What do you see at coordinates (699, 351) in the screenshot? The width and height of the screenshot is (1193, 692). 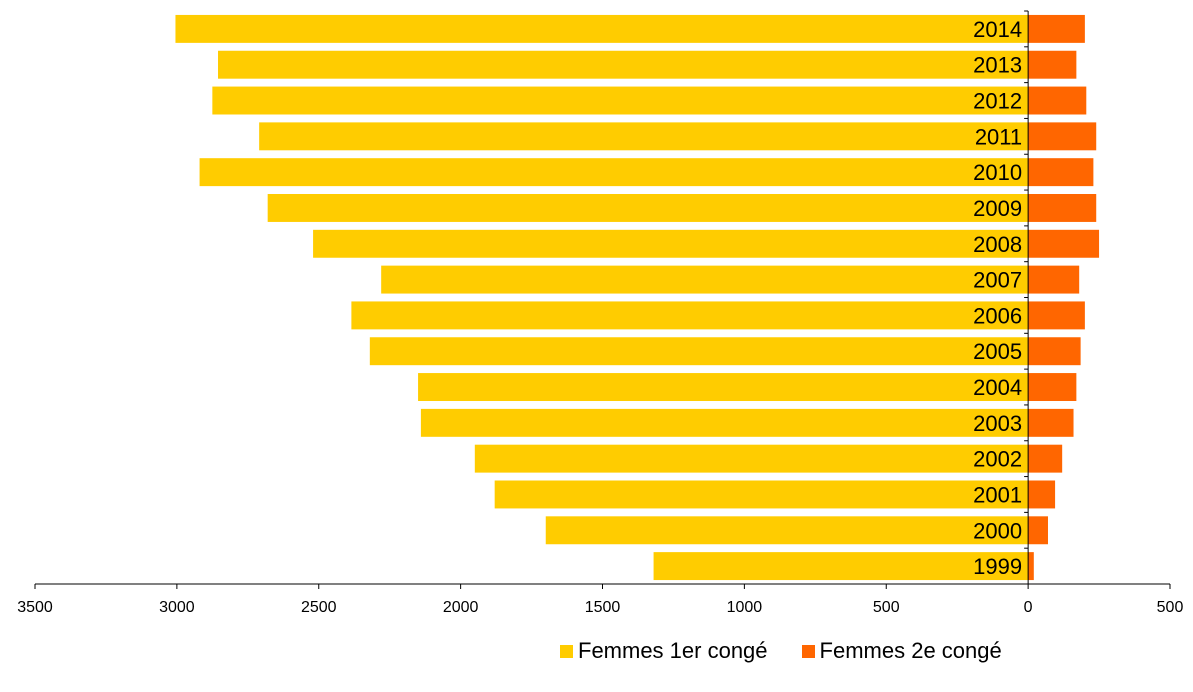 I see `bar-first-leave-2005` at bounding box center [699, 351].